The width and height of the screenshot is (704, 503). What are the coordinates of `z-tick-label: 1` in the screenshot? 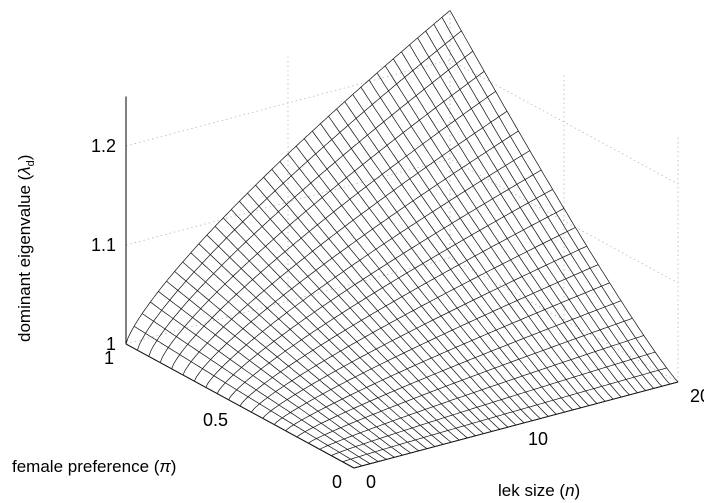 It's located at (111, 344).